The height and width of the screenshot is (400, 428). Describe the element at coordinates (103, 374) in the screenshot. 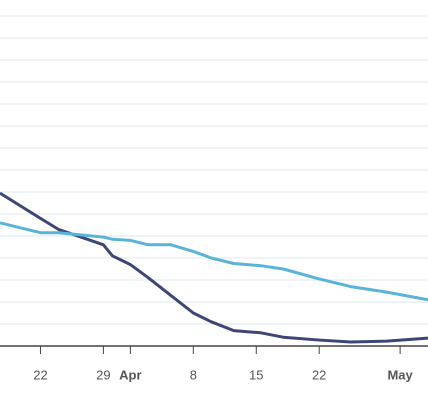

I see `x-tick-label: 29` at that location.